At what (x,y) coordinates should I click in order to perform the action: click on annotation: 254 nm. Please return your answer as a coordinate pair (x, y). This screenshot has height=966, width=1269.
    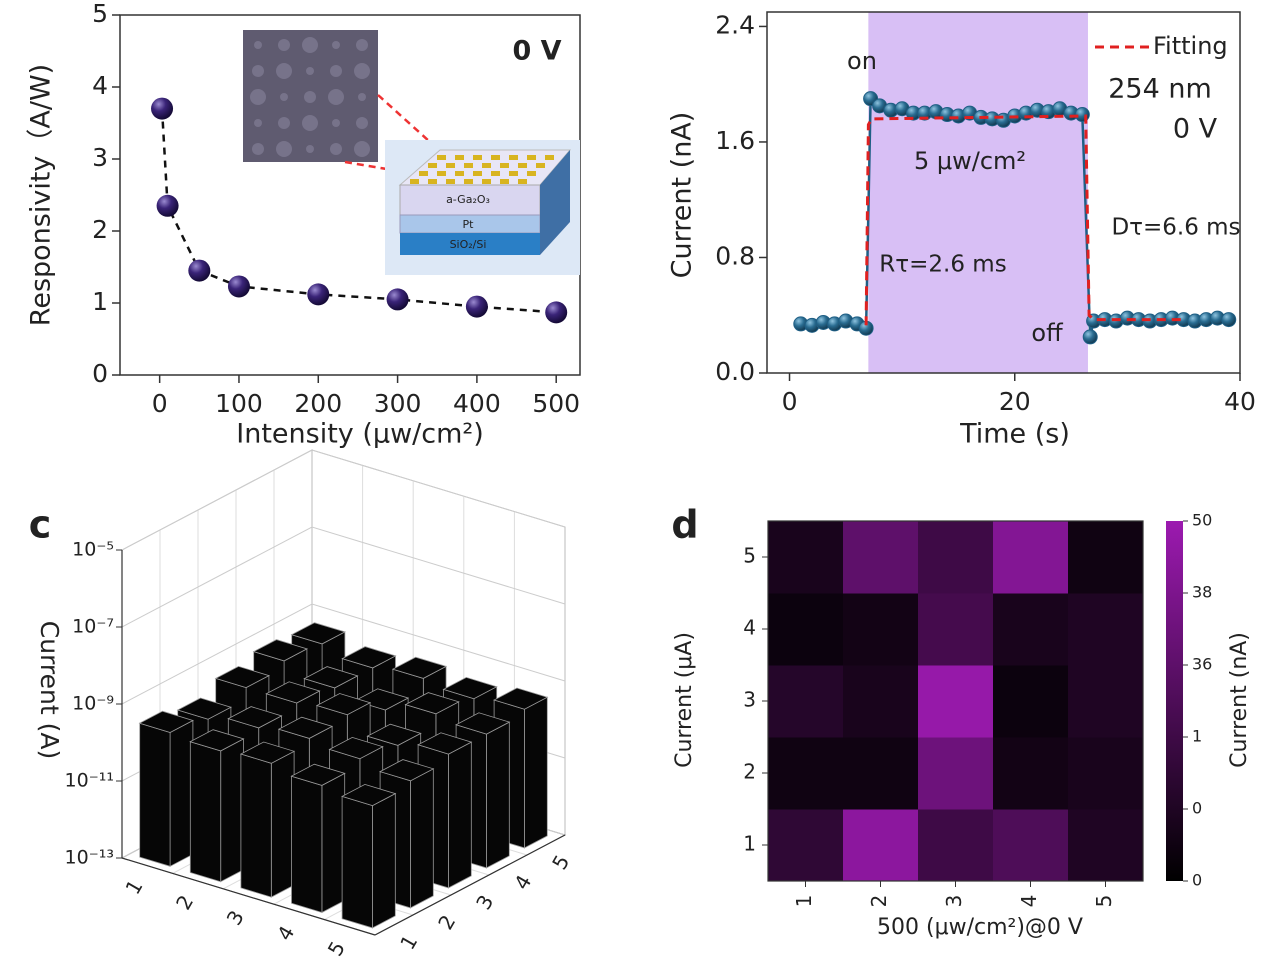
    Looking at the image, I should click on (1160, 89).